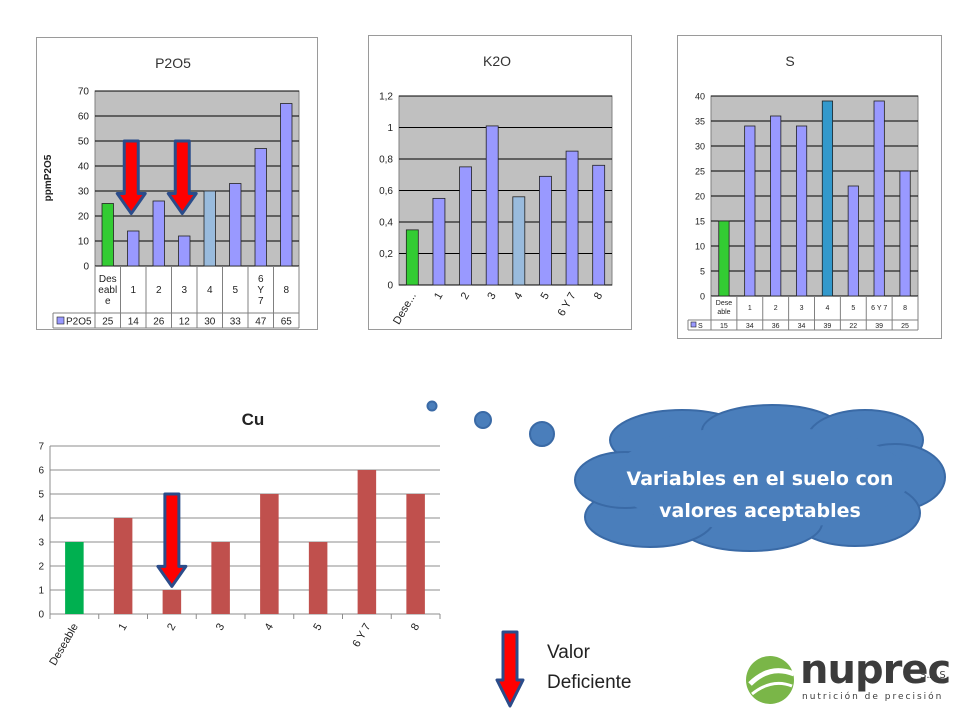 The width and height of the screenshot is (960, 721). What do you see at coordinates (700, 326) in the screenshot?
I see `series-name: S` at bounding box center [700, 326].